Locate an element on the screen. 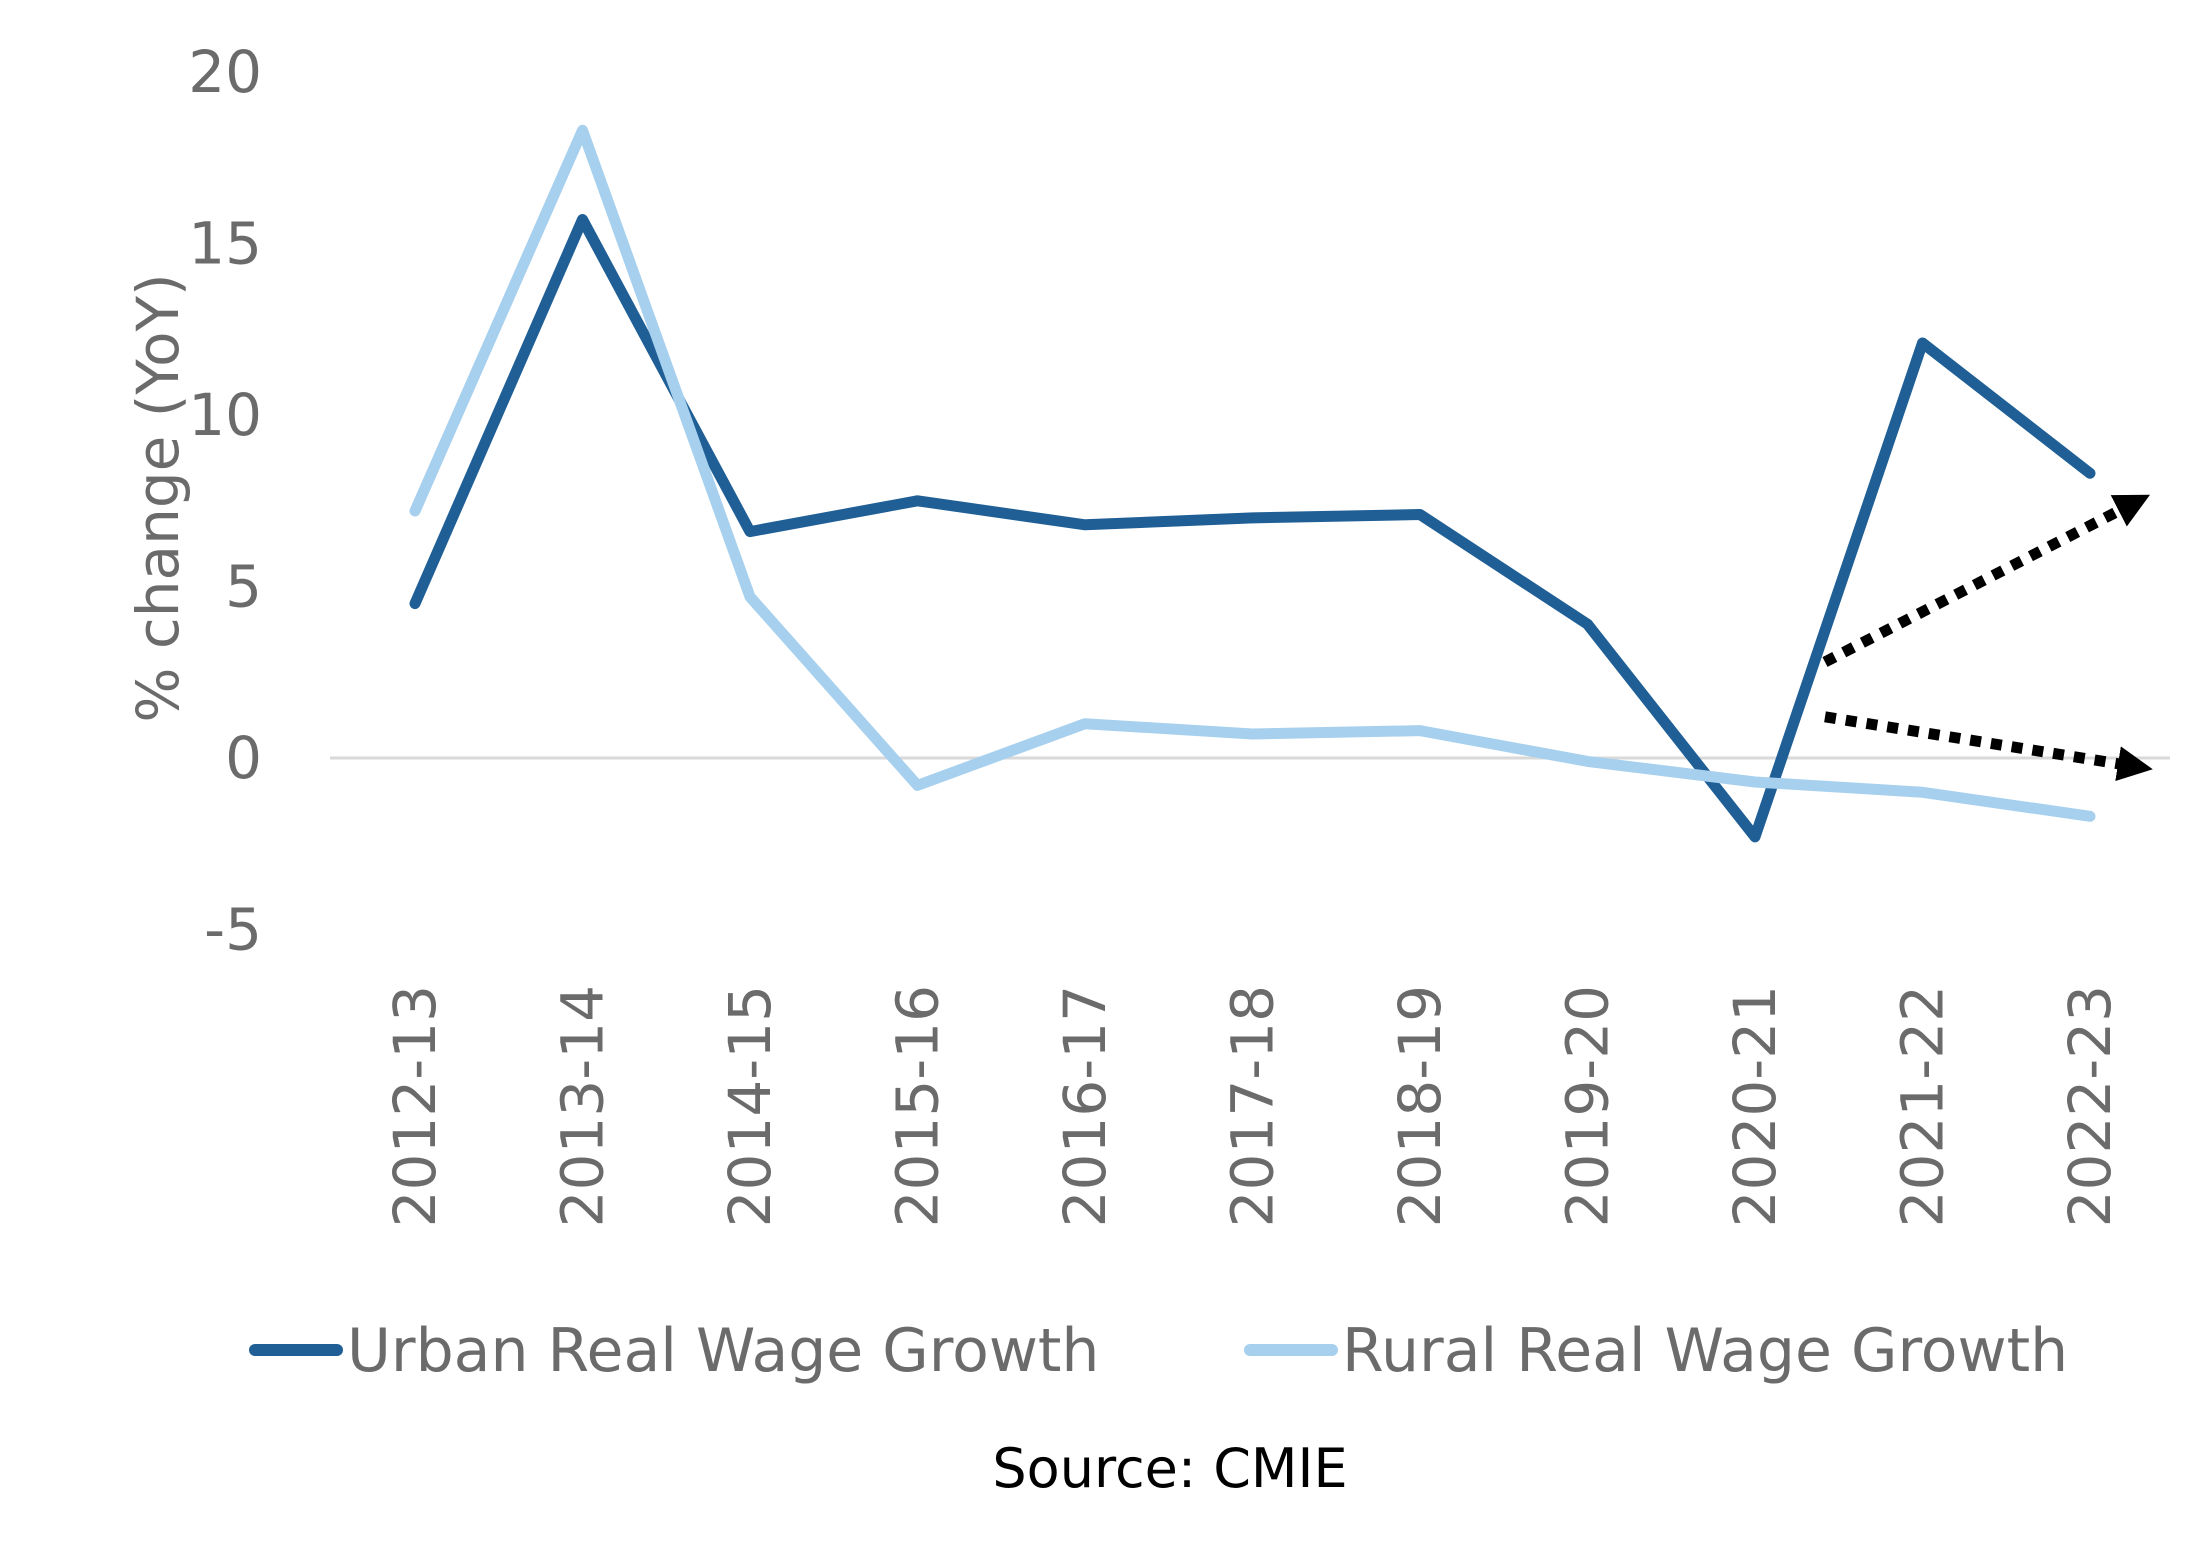 This screenshot has width=2204, height=1554. y-tick-label: 15 is located at coordinates (225, 244).